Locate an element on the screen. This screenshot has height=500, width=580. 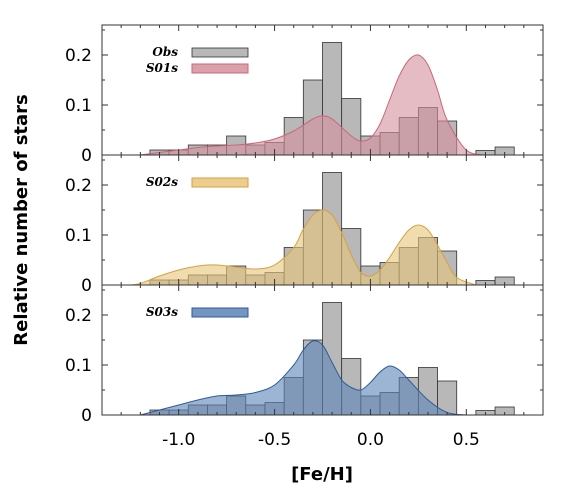
x-tick-label: -1.0 is located at coordinates (178, 440).